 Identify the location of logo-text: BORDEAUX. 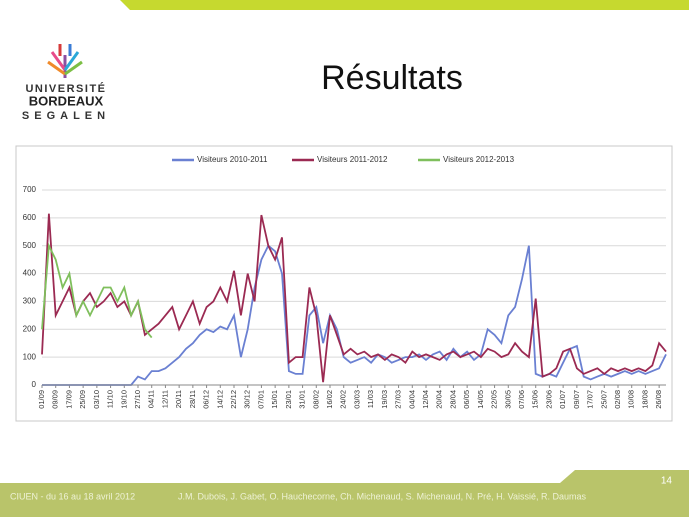
(66, 100).